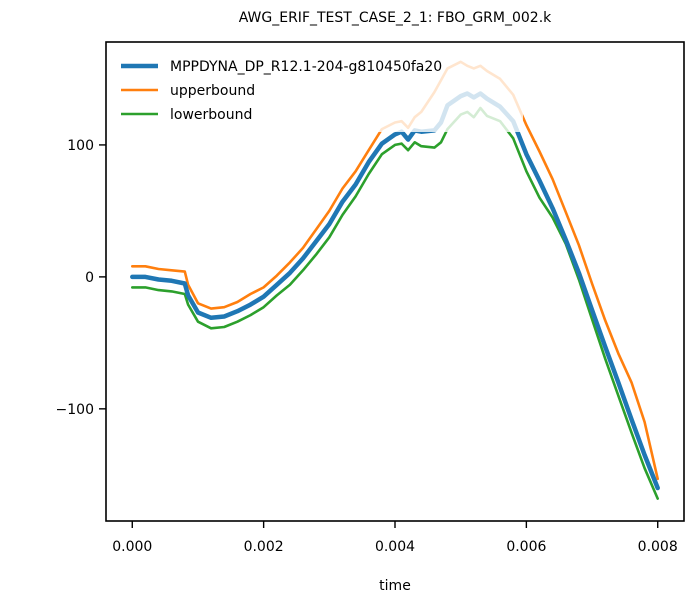 This screenshot has height=600, width=687. Describe the element at coordinates (395, 547) in the screenshot. I see `x-tick-label: 0.004` at that location.